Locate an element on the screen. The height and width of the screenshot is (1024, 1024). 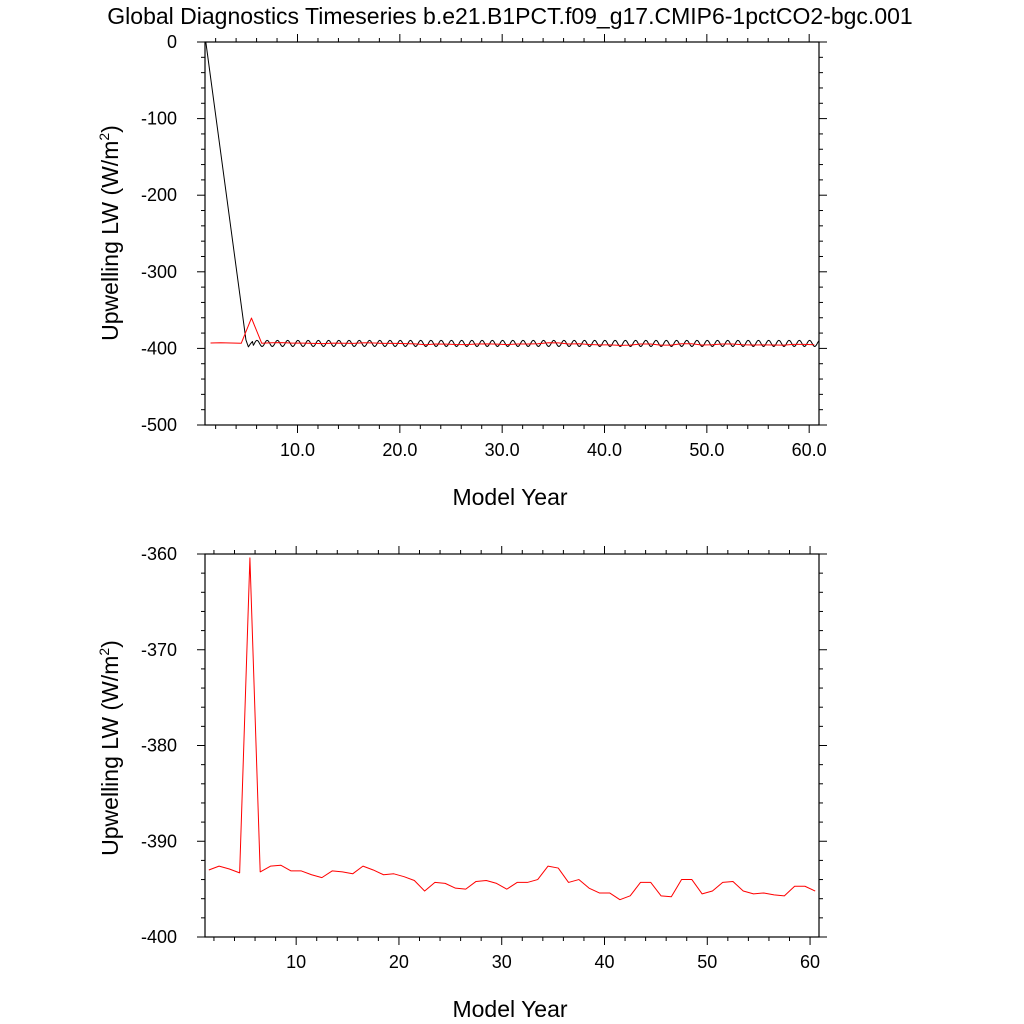
x-tick-label: 50.0 is located at coordinates (706, 450).